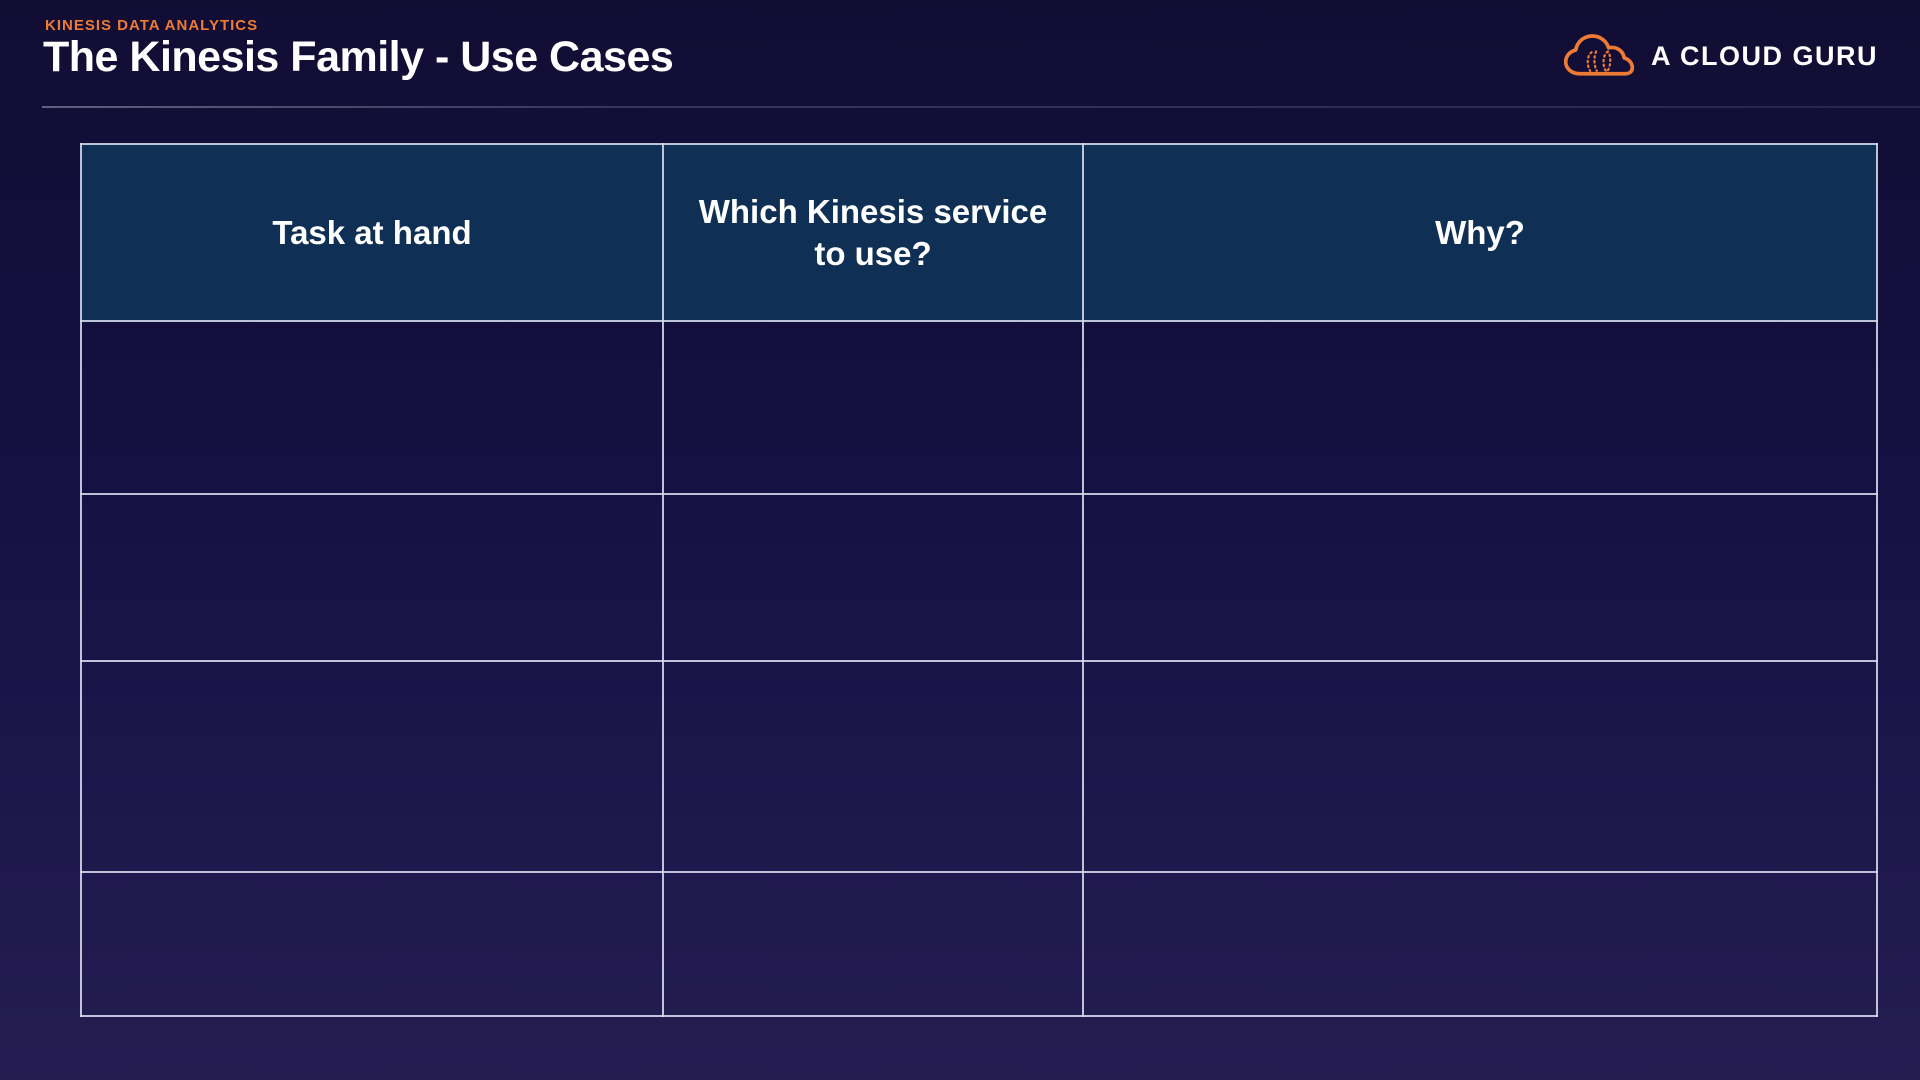  I want to click on eyebrow-label: KINESIS DATA ANALYTICS, so click(152, 25).